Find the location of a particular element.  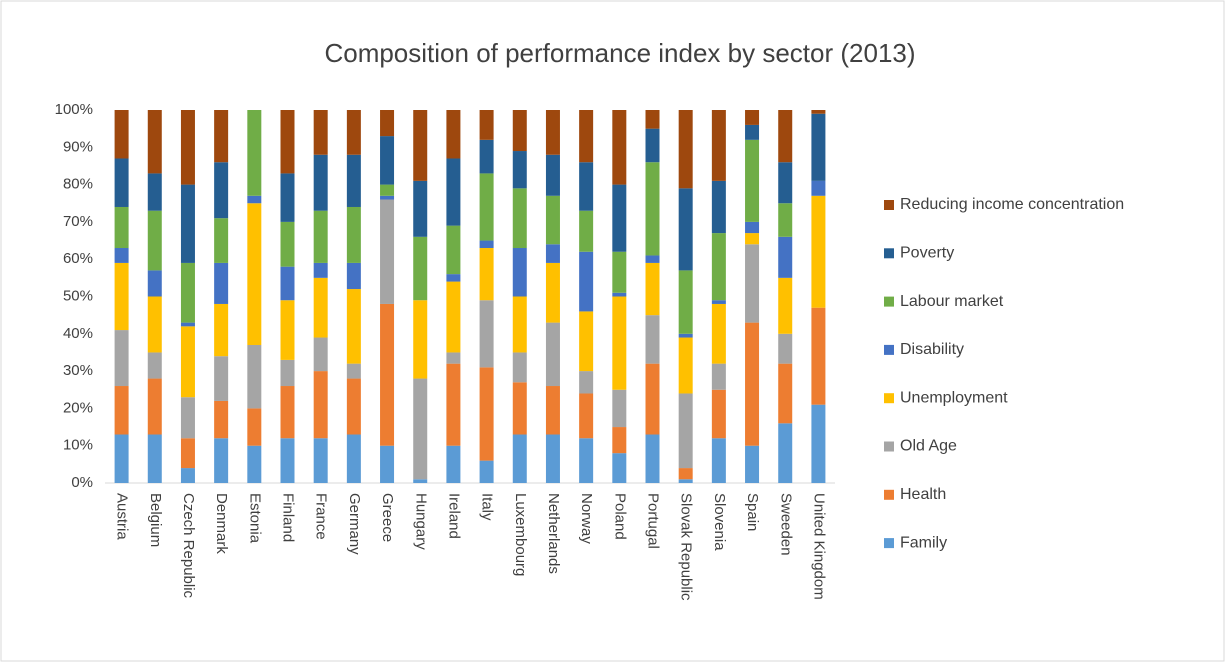

y-tick-label: 60% is located at coordinates (78, 258).